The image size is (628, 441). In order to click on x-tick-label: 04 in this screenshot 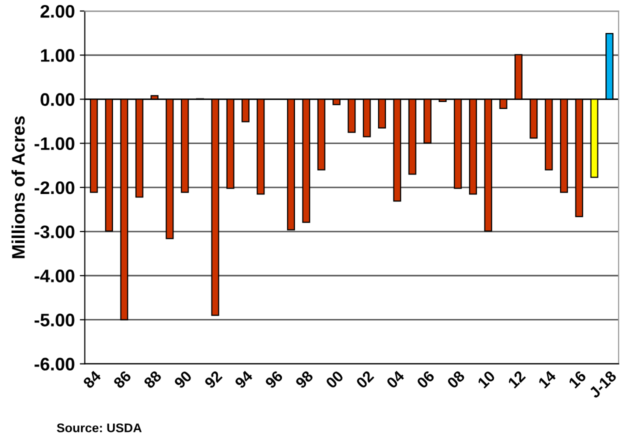, I will do `click(396, 379)`.